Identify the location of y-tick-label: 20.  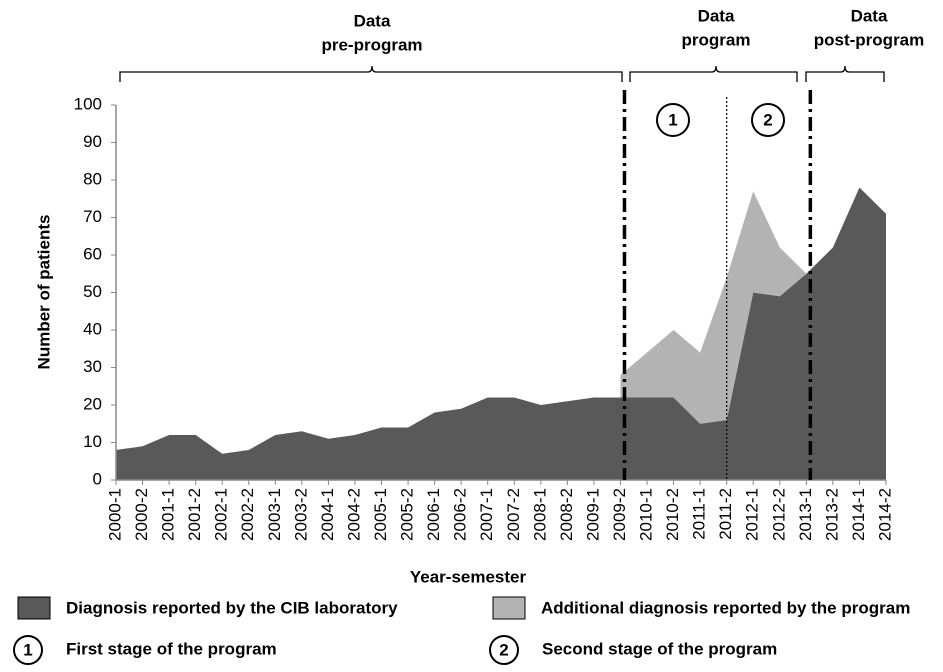
(92, 403).